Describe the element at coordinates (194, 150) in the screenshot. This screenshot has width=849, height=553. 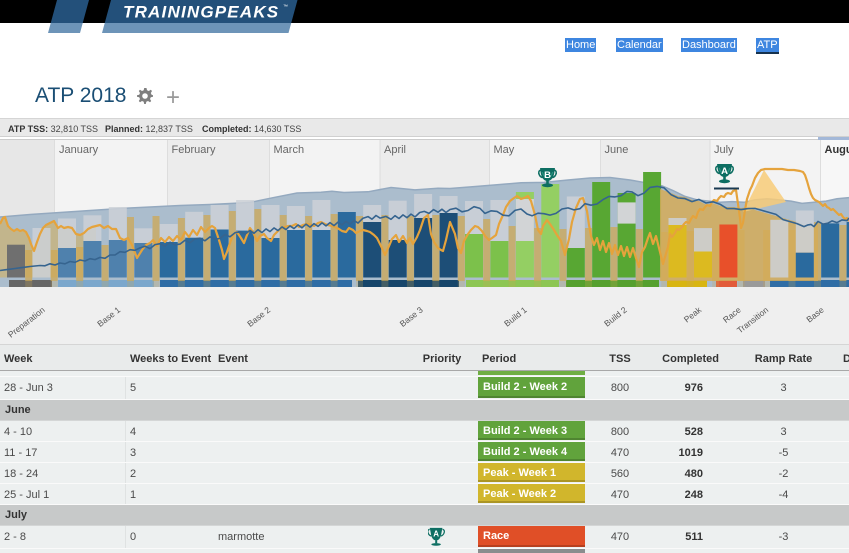
I see `svg-text: February` at that location.